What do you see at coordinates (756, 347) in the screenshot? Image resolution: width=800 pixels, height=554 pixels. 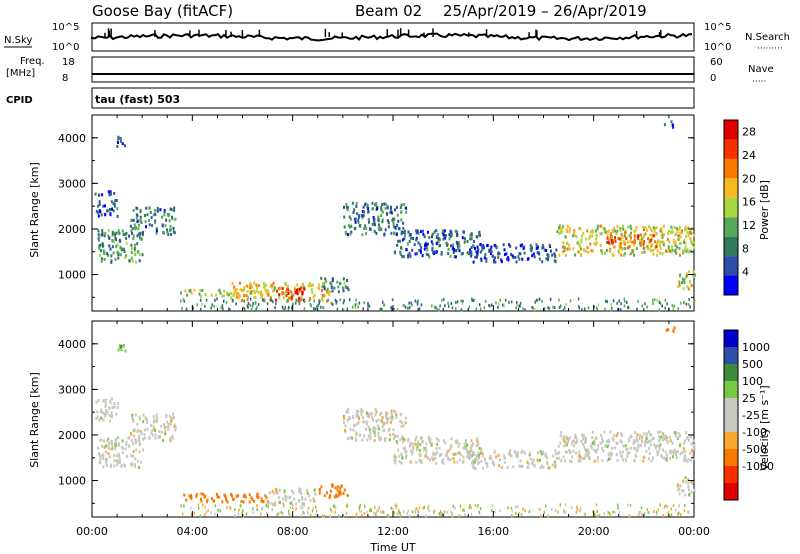 I see `colorbar-tick-label: 1000` at bounding box center [756, 347].